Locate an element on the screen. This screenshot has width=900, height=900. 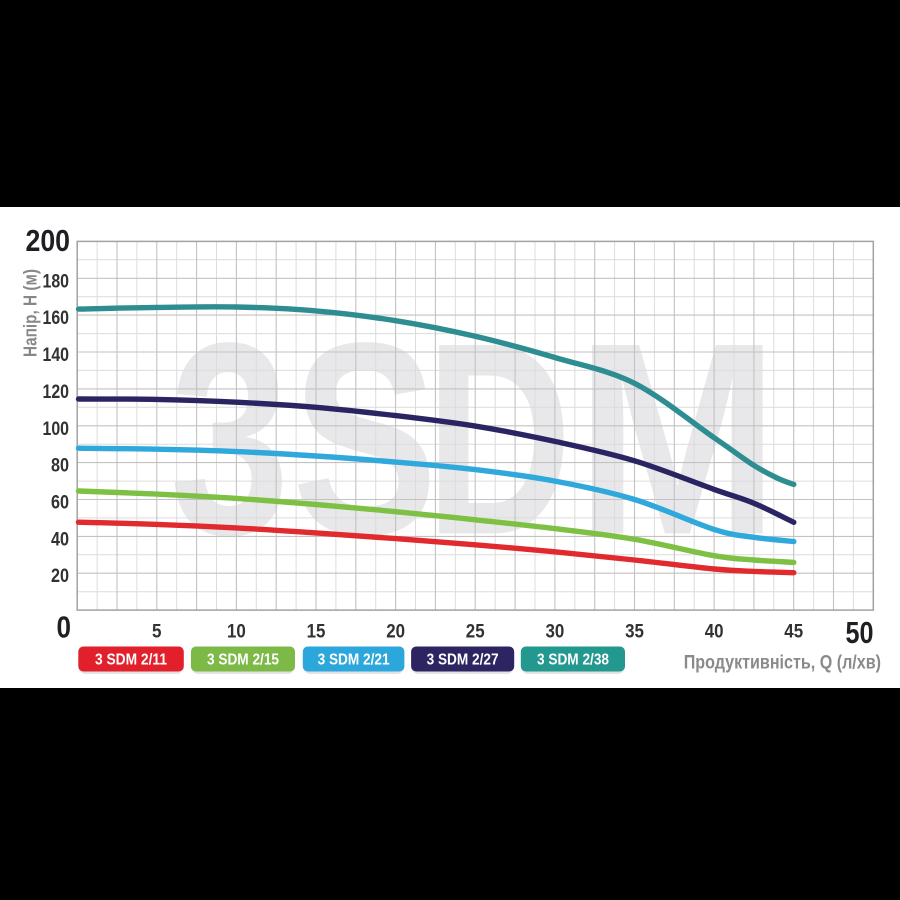
svg-text: 10 is located at coordinates (236, 632).